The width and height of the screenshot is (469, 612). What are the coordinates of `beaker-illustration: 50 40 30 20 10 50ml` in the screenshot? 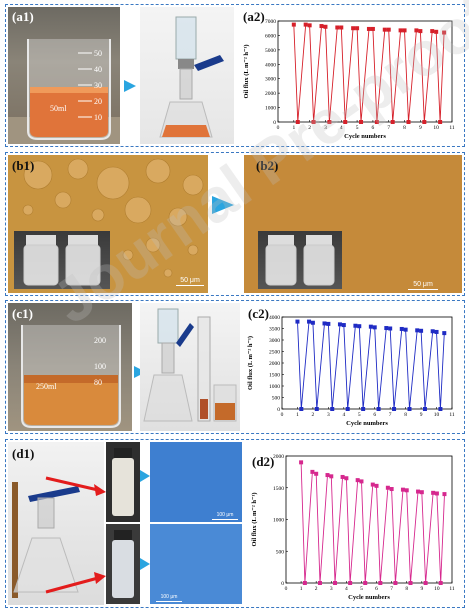 It's located at (64, 91).